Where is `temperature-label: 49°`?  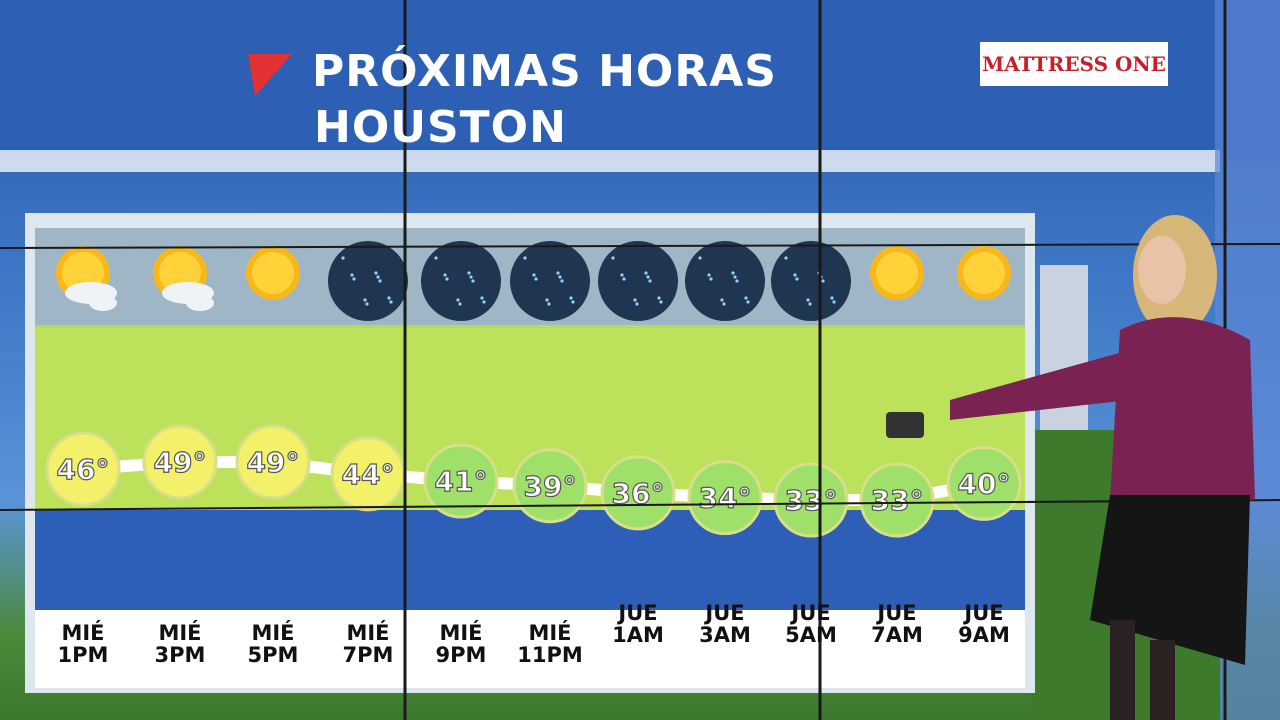 temperature-label: 49° is located at coordinates (180, 462).